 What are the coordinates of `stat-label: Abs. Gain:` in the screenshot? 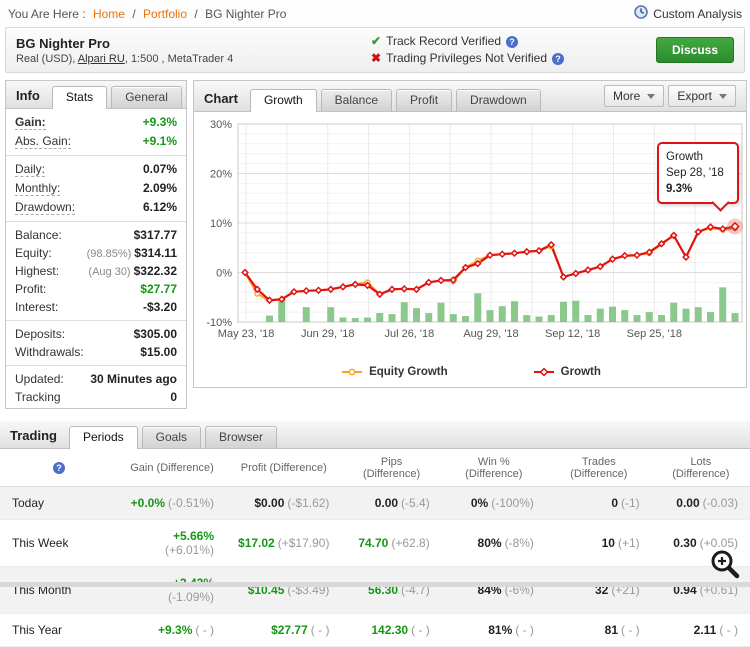 It's located at (43, 141).